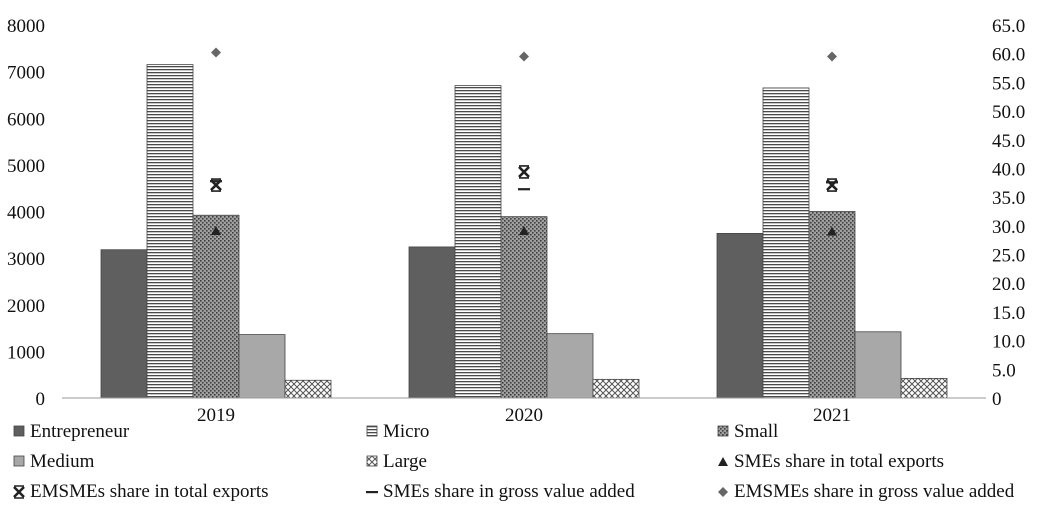 The width and height of the screenshot is (1057, 514). What do you see at coordinates (478, 242) in the screenshot?
I see `bar-micro-2020` at bounding box center [478, 242].